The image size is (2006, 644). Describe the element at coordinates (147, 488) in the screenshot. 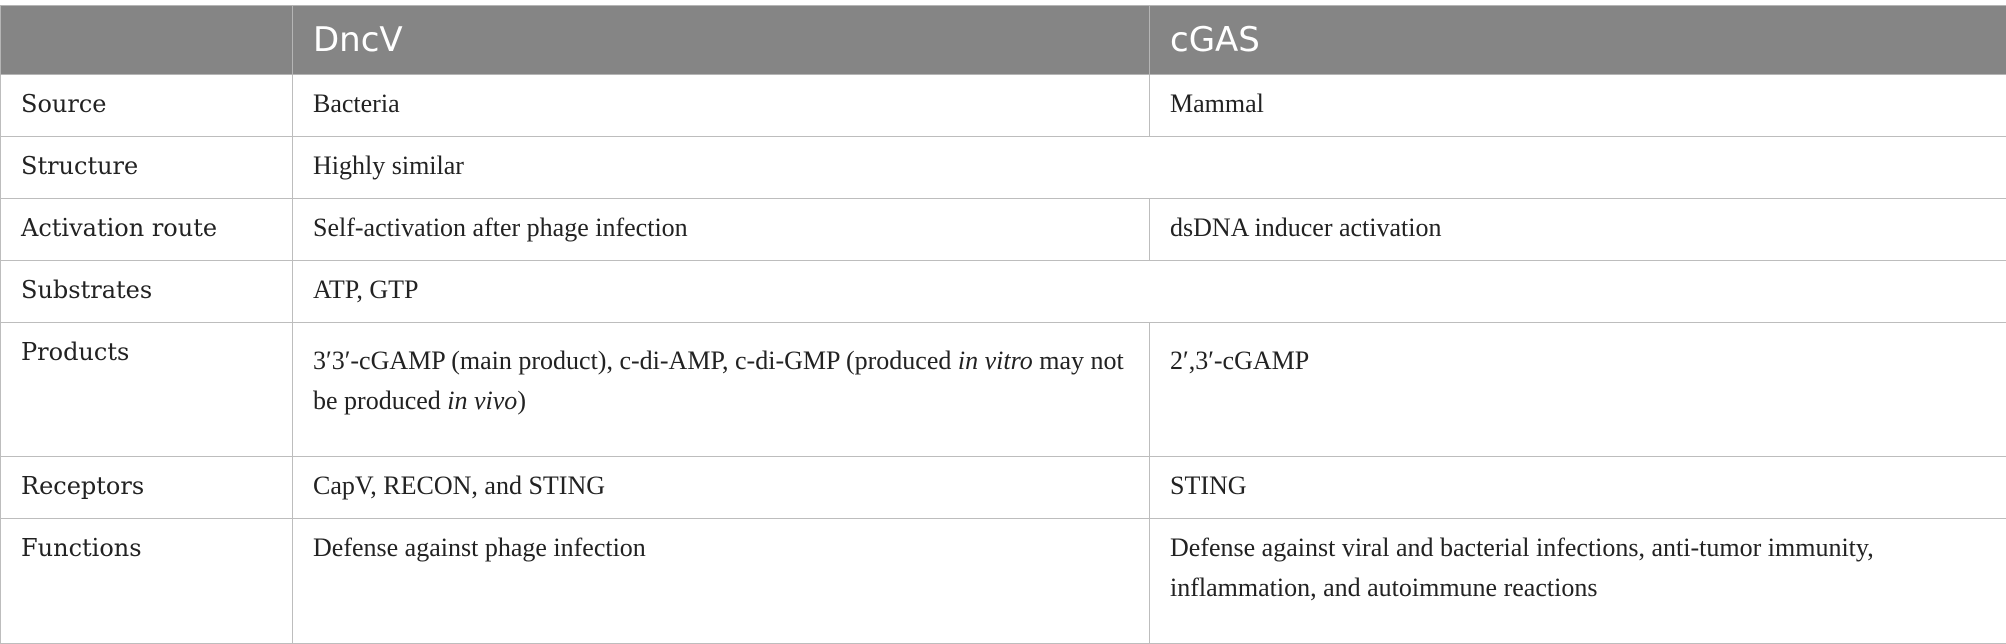

I see `row-label: Receptors` at that location.